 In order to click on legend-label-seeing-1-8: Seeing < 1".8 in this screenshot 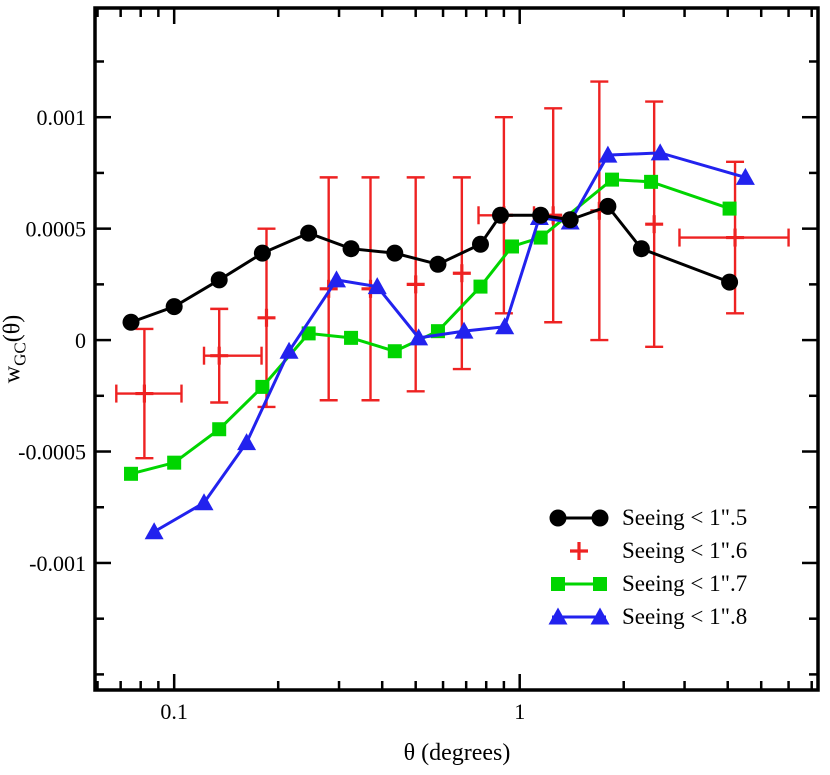, I will do `click(685, 616)`.